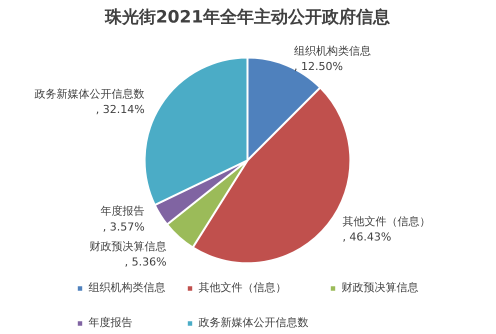 The image size is (496, 334). What do you see at coordinates (242, 287) in the screenshot?
I see `legend-label: 其他文件（信息）` at bounding box center [242, 287].